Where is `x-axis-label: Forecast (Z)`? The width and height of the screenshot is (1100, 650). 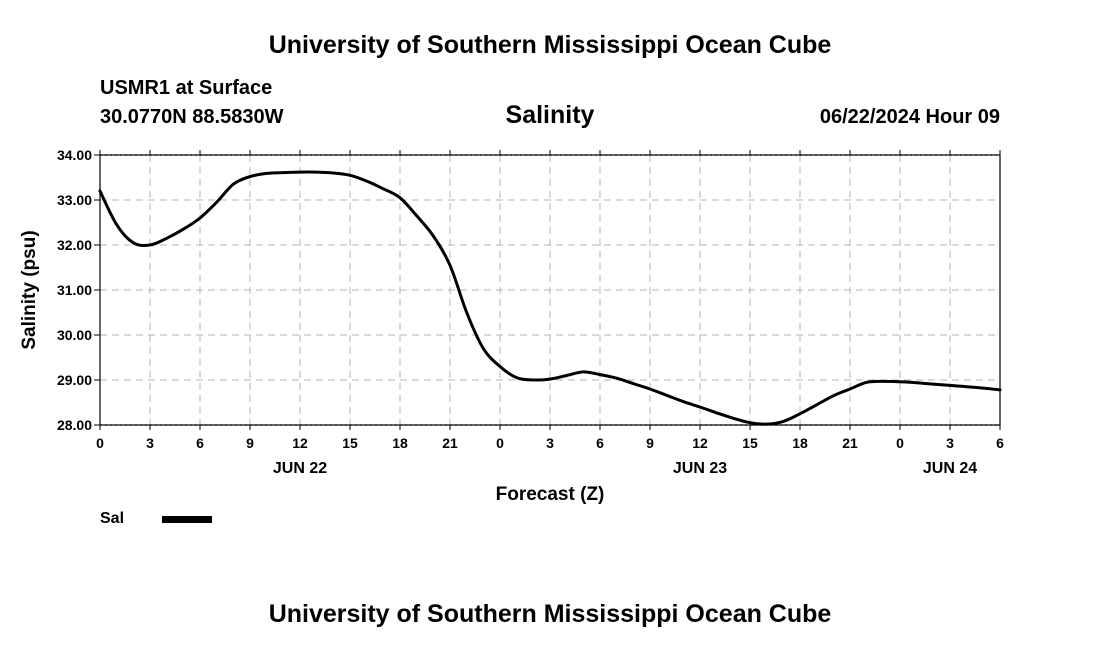 x-axis-label: Forecast (Z) is located at coordinates (550, 494).